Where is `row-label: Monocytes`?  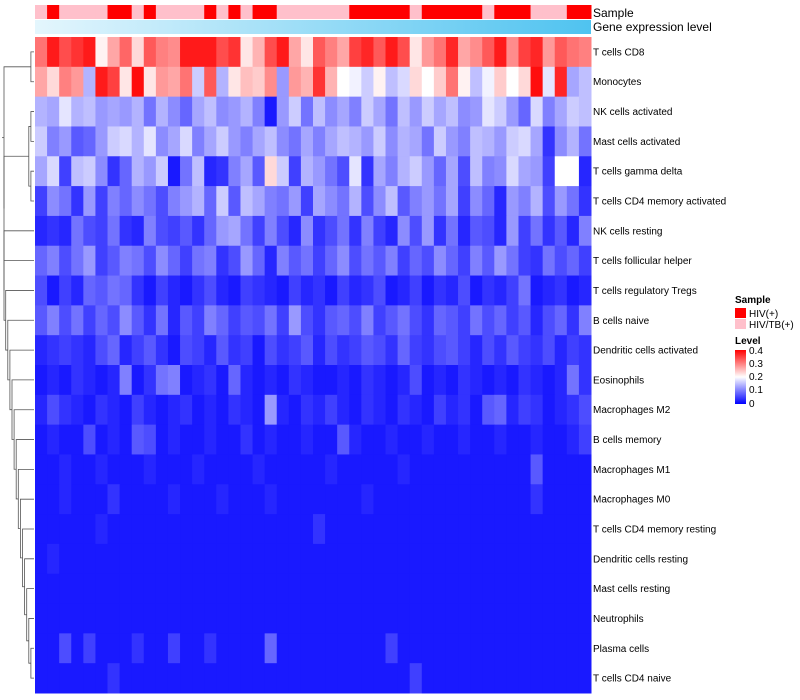 row-label: Monocytes is located at coordinates (617, 82).